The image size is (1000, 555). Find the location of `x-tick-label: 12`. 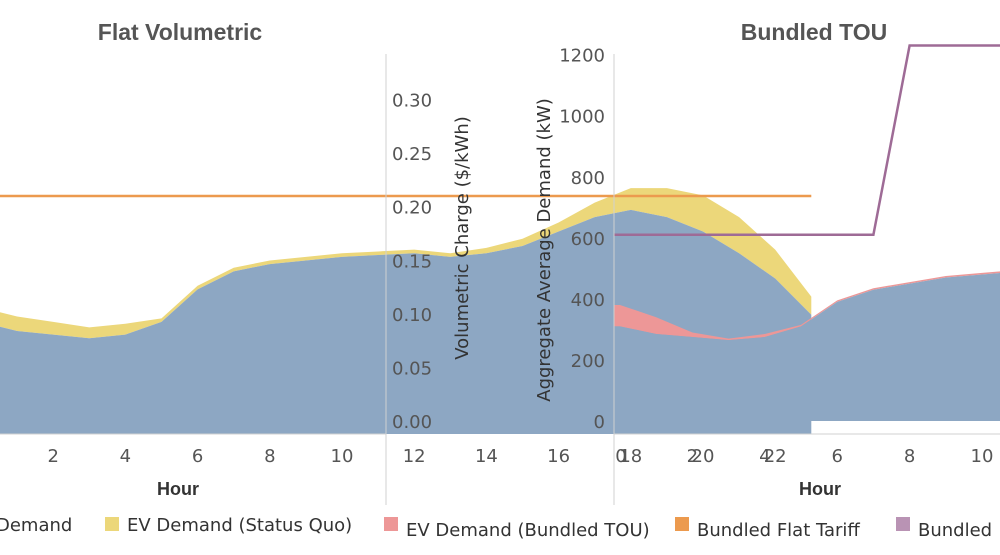

x-tick-label: 12 is located at coordinates (414, 456).